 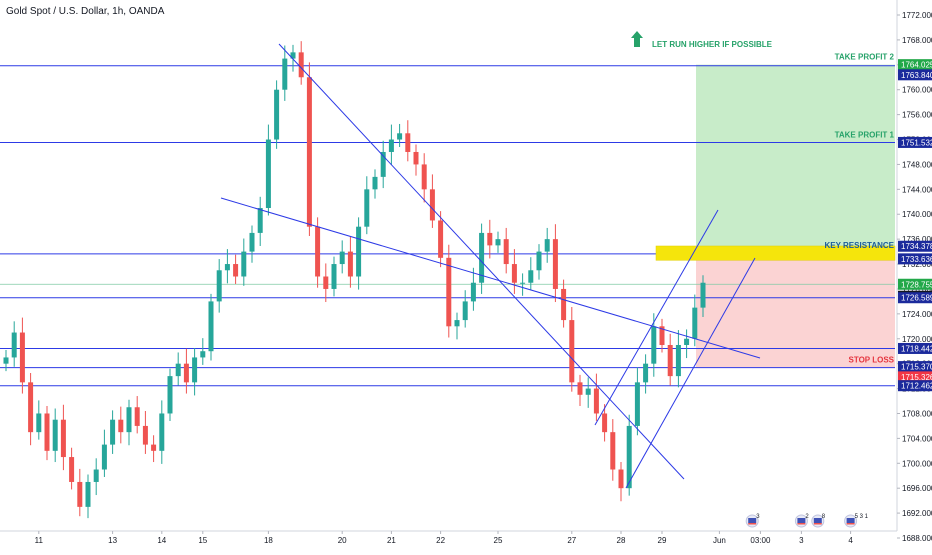 What do you see at coordinates (795, 159) in the screenshot?
I see `take-profit-zone` at bounding box center [795, 159].